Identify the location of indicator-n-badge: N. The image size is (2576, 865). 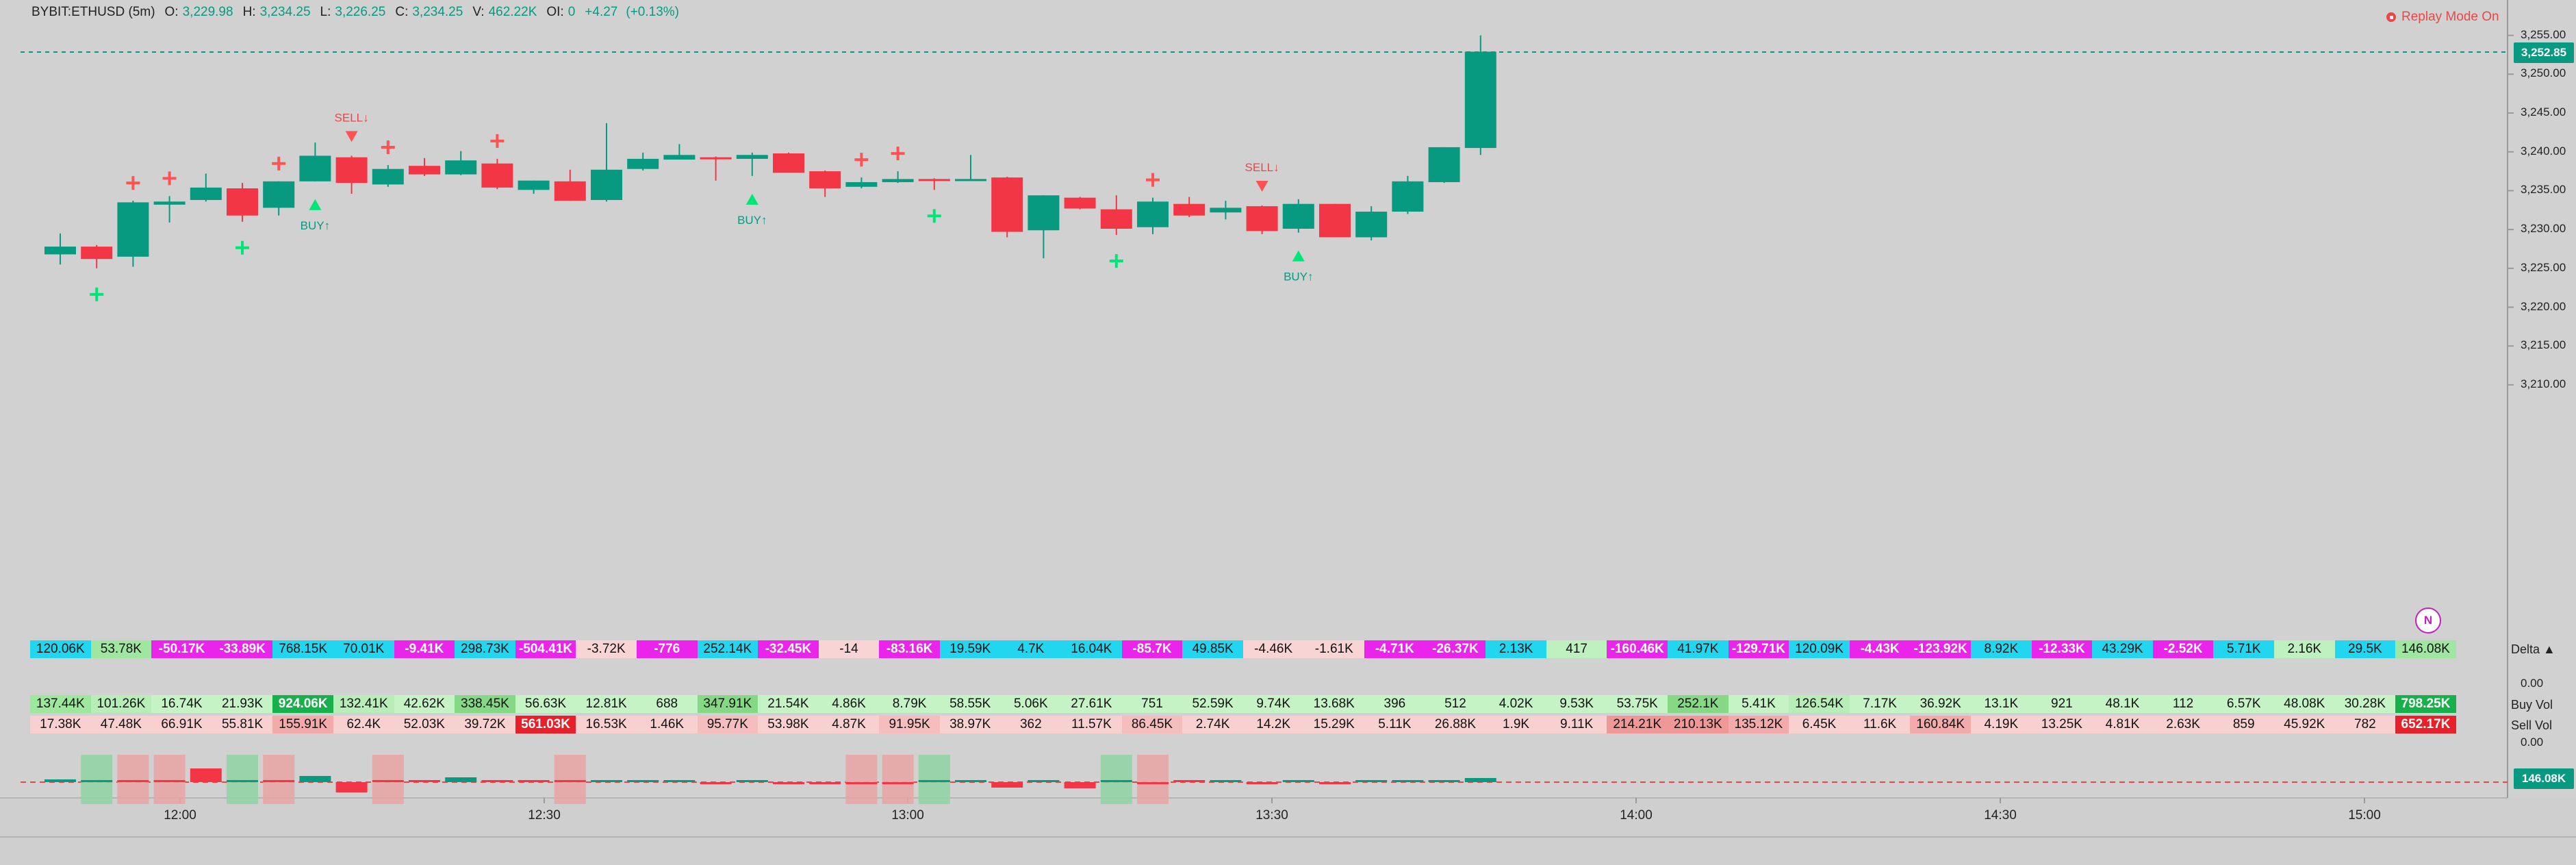
(2428, 621).